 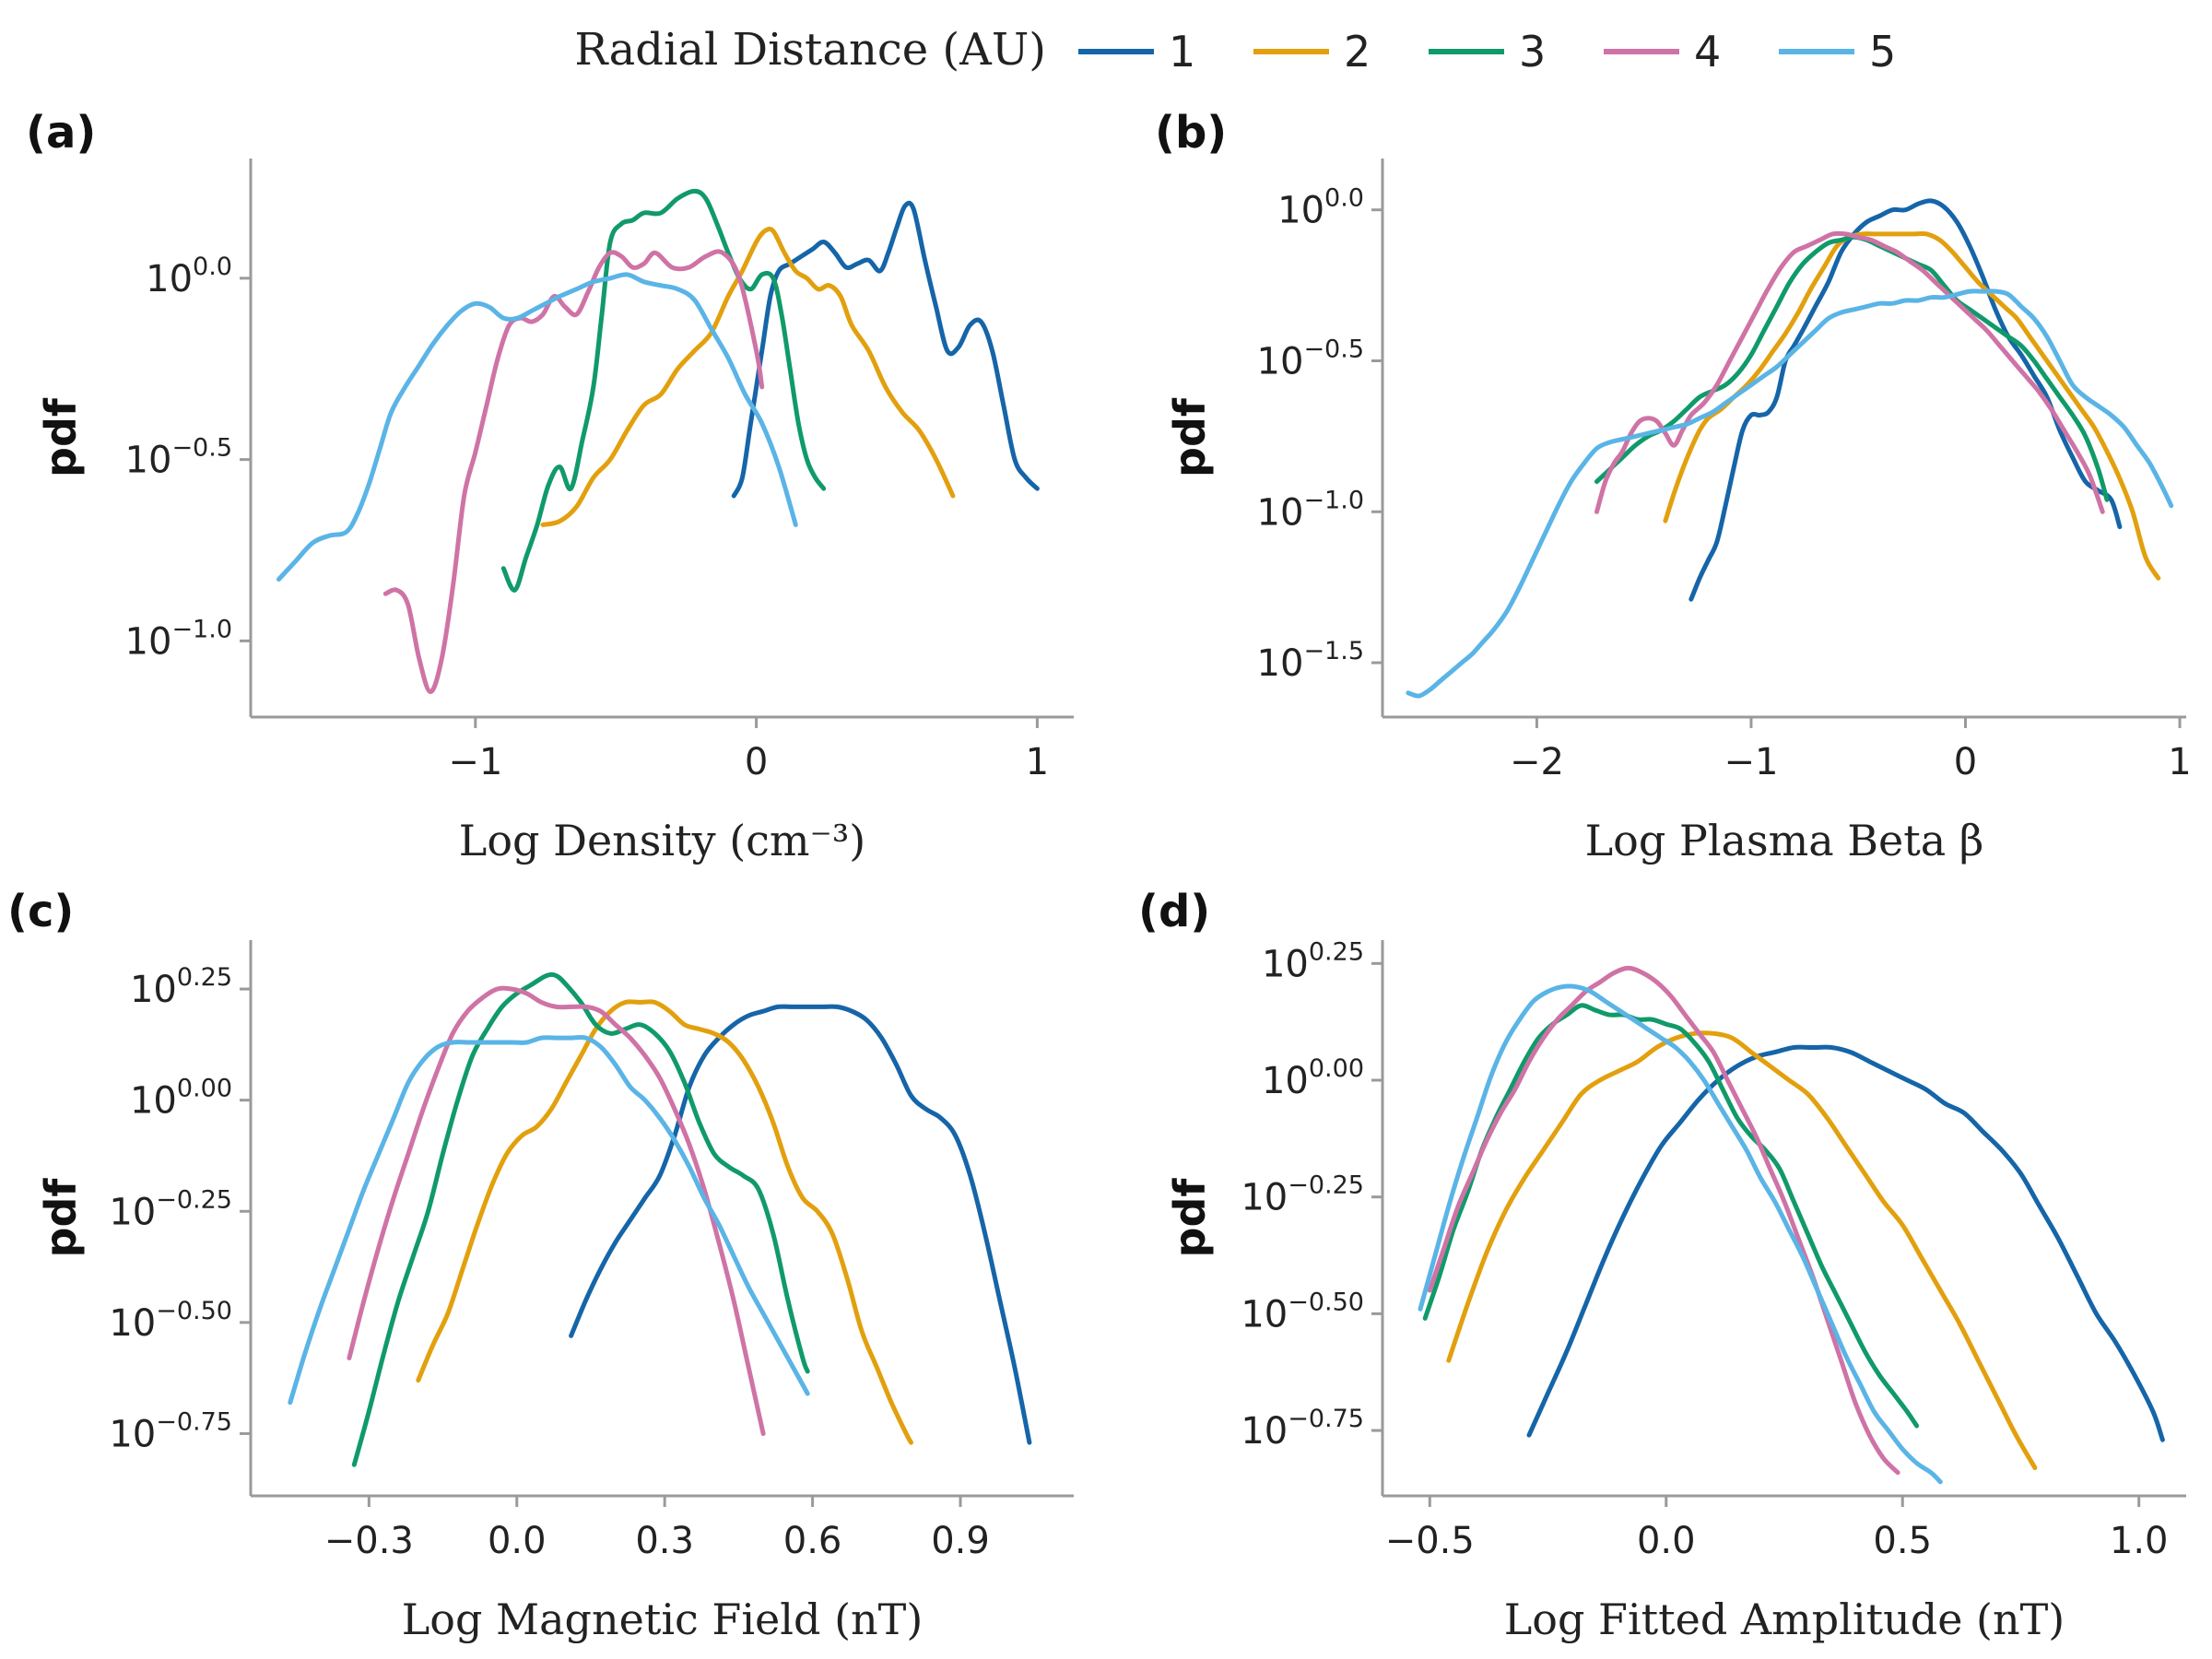 I want to click on x-tick-label: −2, so click(x=1537, y=762).